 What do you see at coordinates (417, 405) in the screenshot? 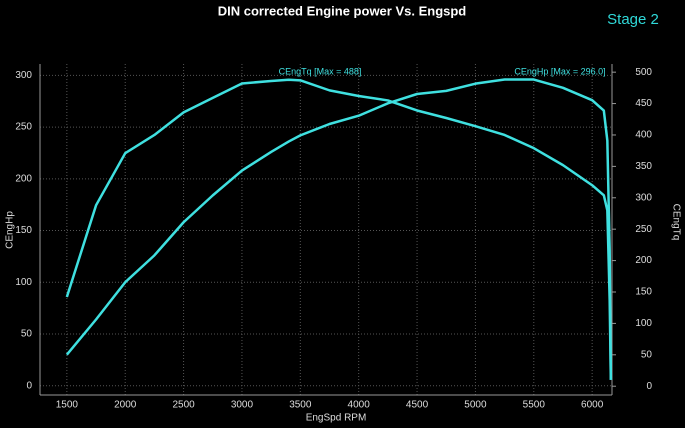
I see `x-tick-label: 4500` at bounding box center [417, 405].